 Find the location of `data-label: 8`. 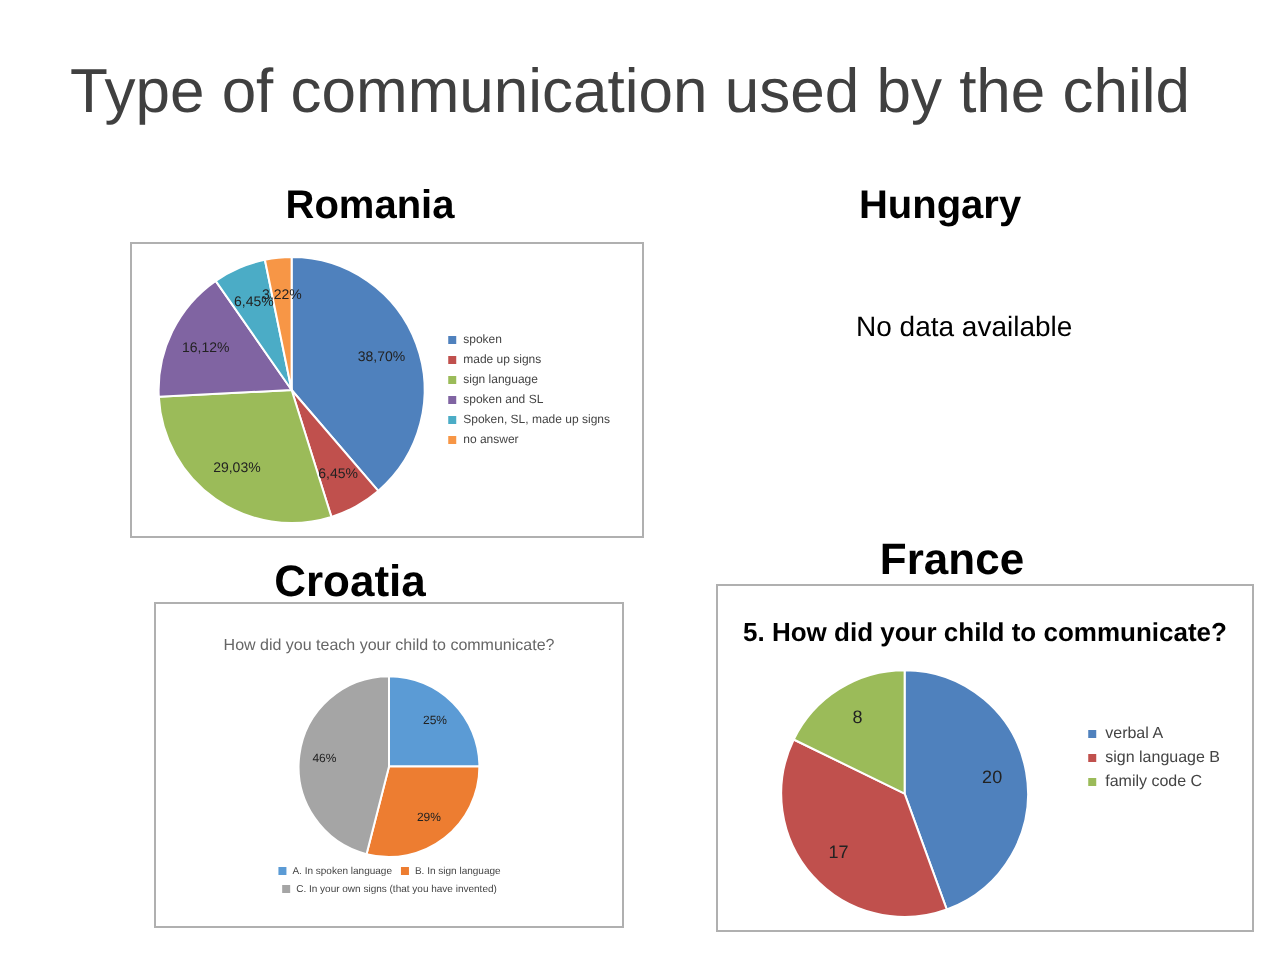

data-label: 8 is located at coordinates (857, 717).